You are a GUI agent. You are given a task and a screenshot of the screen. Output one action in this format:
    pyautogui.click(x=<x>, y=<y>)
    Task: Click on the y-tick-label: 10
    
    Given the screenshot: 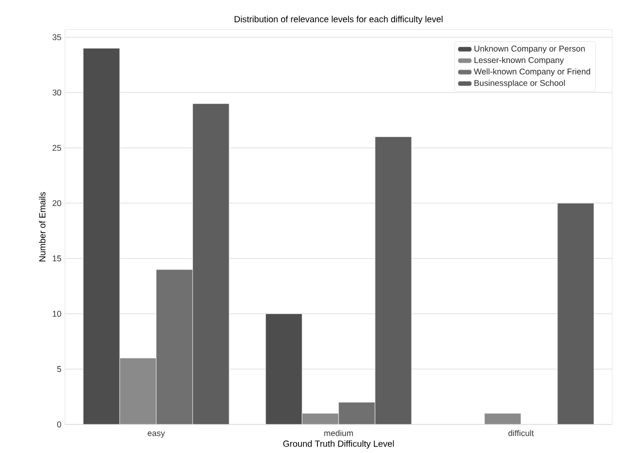 What is the action you would take?
    pyautogui.click(x=57, y=313)
    